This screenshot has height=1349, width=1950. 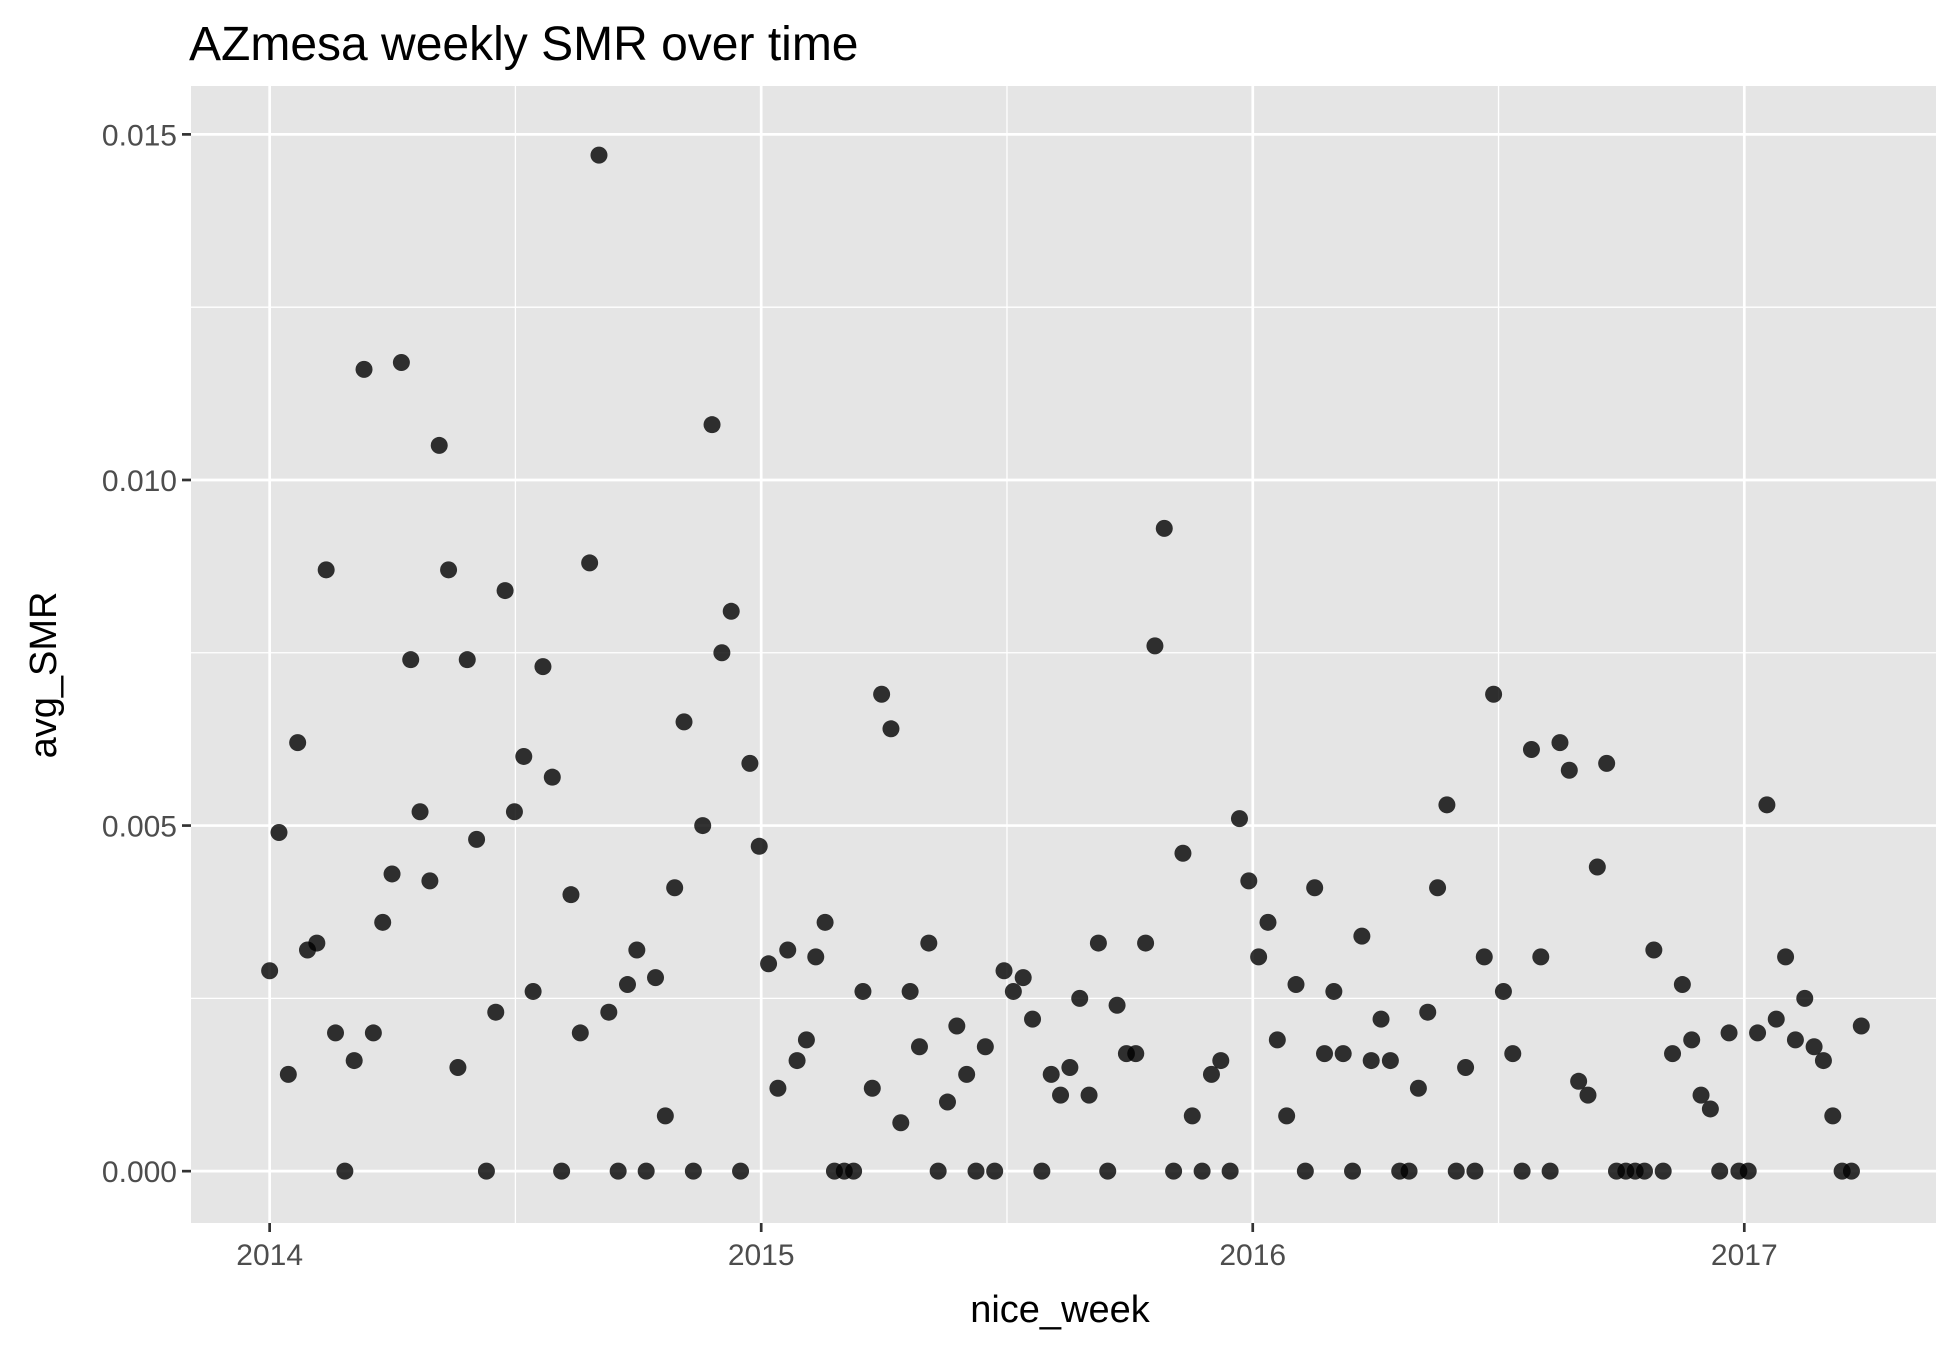 What do you see at coordinates (1060, 1310) in the screenshot?
I see `x-axis-title: nice_week` at bounding box center [1060, 1310].